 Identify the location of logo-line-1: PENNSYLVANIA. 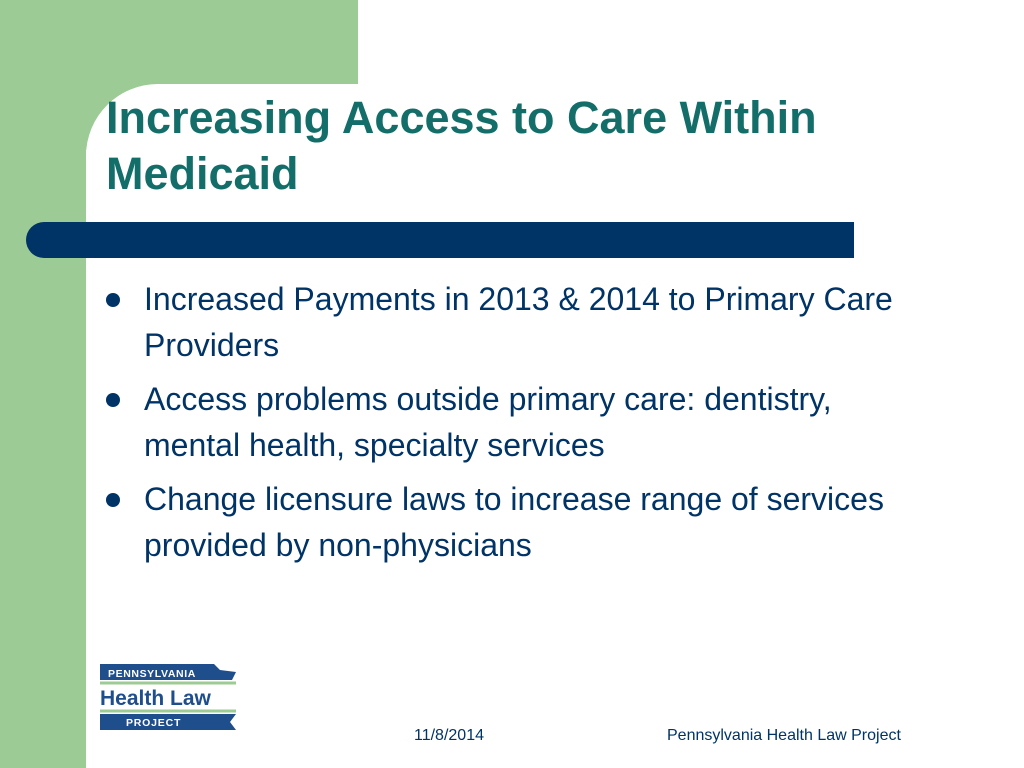
(152, 674).